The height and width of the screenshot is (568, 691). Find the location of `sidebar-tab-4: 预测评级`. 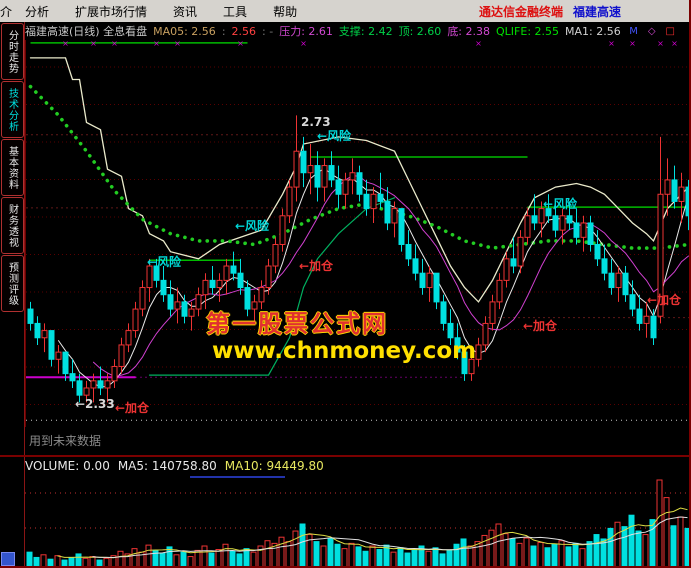

sidebar-tab-4: 预测评级 is located at coordinates (12, 283).